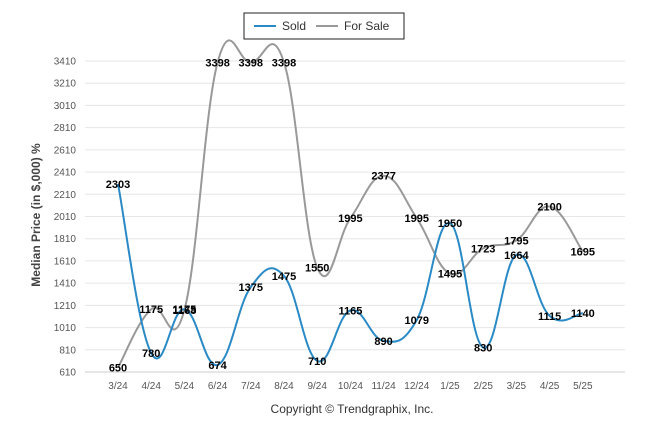 The image size is (646, 434). I want to click on data-label-sold: 1140, so click(583, 314).